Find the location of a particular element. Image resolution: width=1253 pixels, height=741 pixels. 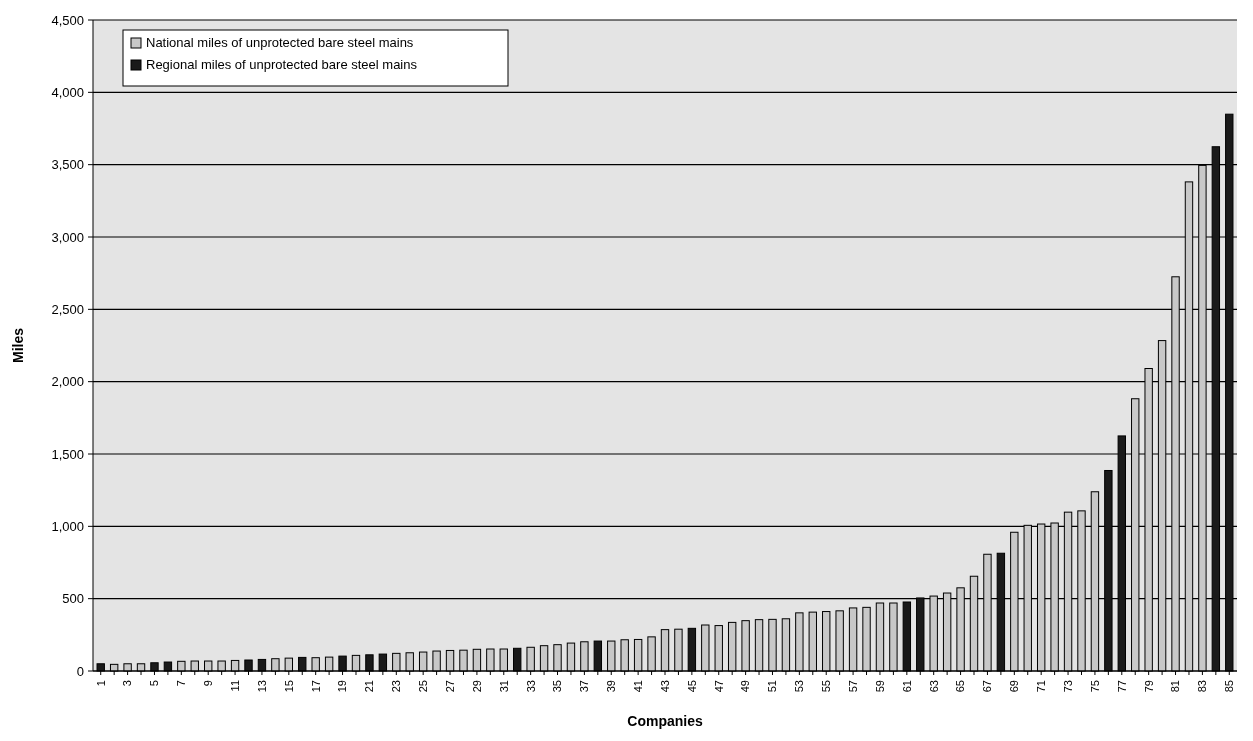

y-tick-label: 3,000 is located at coordinates (67, 237).